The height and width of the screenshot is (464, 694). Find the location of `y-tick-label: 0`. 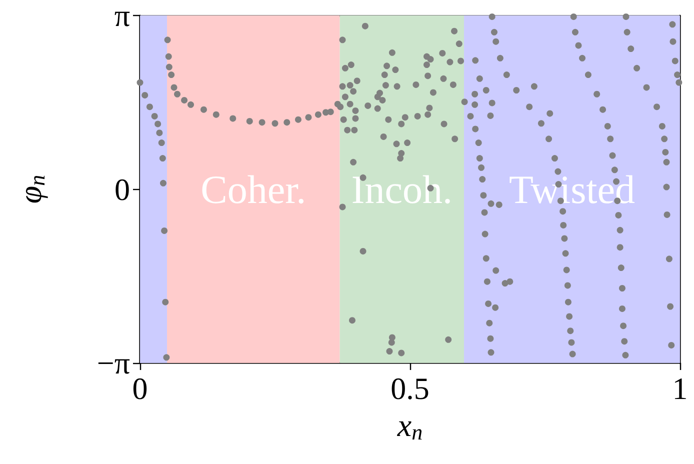

y-tick-label: 0 is located at coordinates (122, 189).